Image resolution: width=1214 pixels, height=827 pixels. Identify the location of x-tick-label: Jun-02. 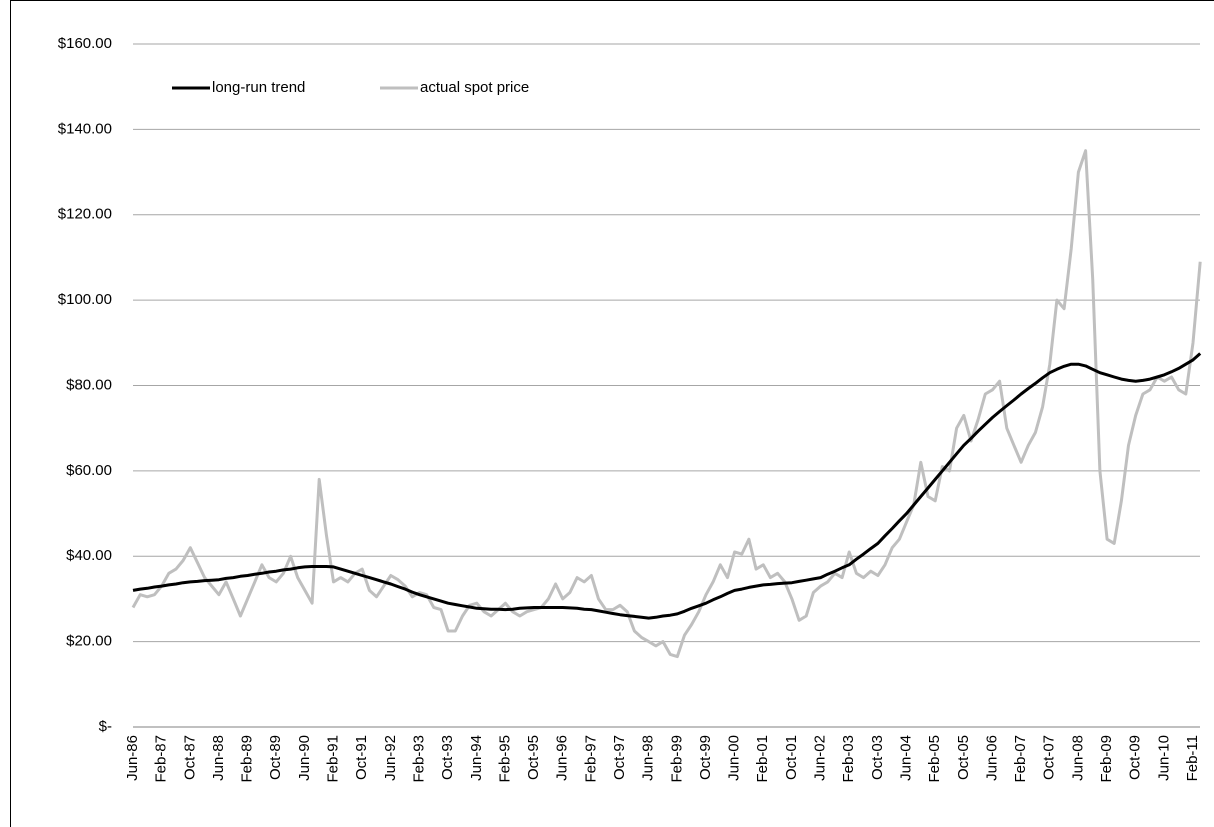
(820, 758).